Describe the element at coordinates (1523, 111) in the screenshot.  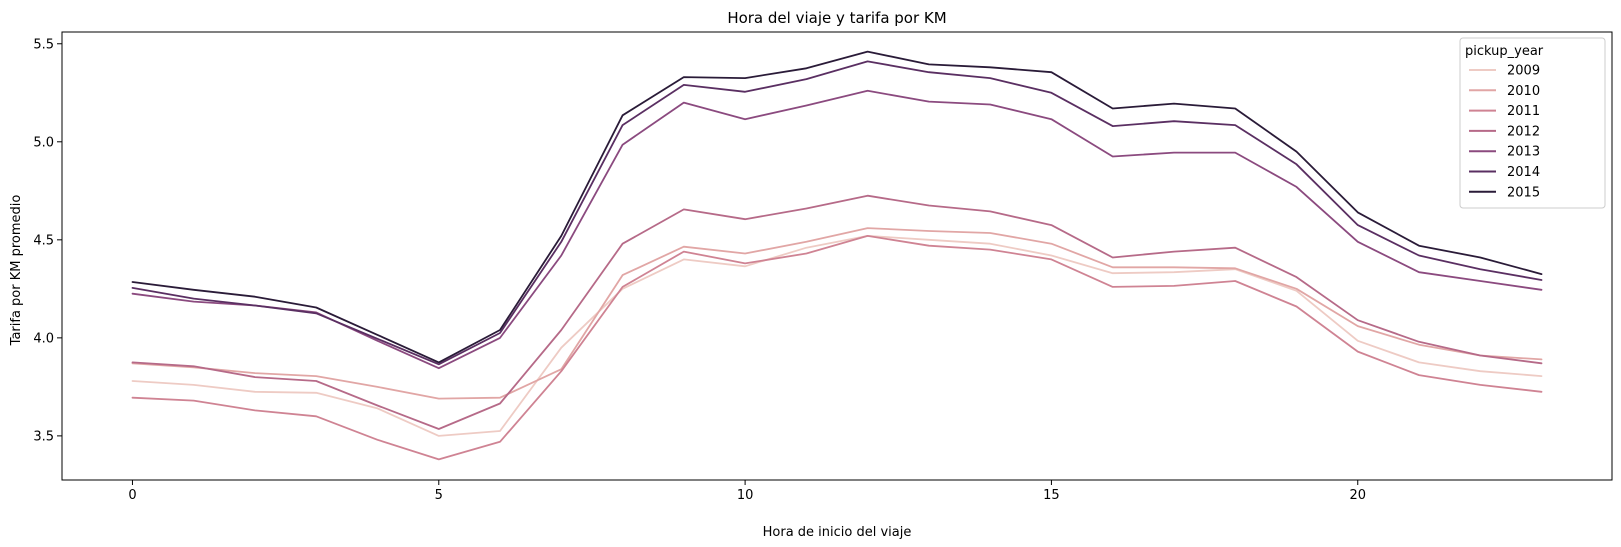
I see `legend-label-2011: 2011` at that location.